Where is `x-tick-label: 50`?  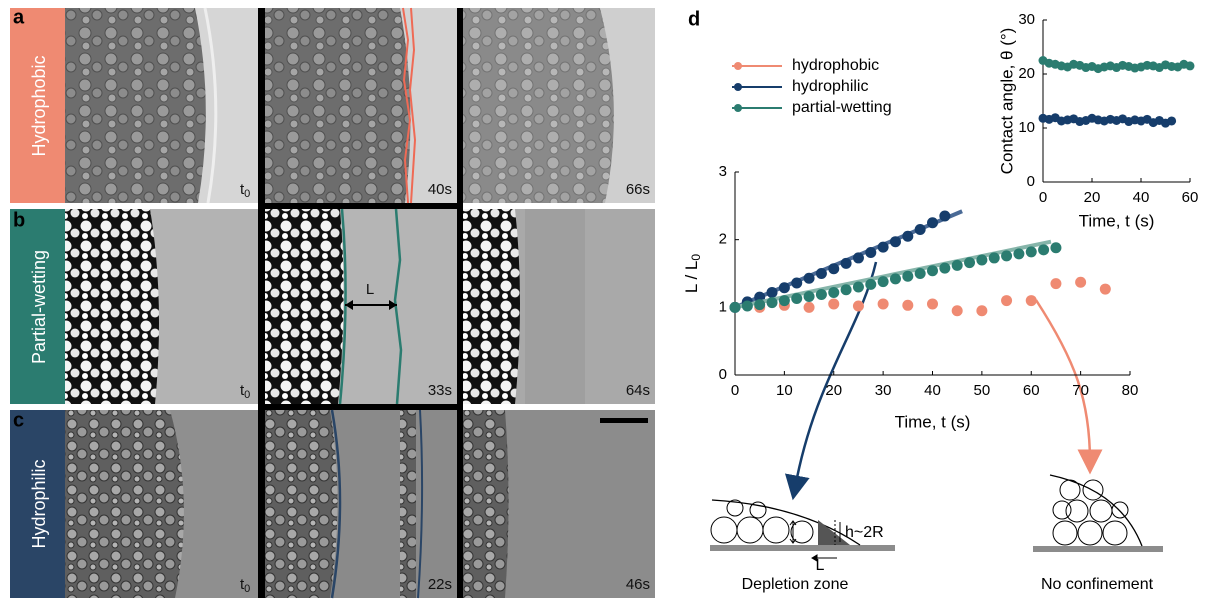
x-tick-label: 50 is located at coordinates (982, 390).